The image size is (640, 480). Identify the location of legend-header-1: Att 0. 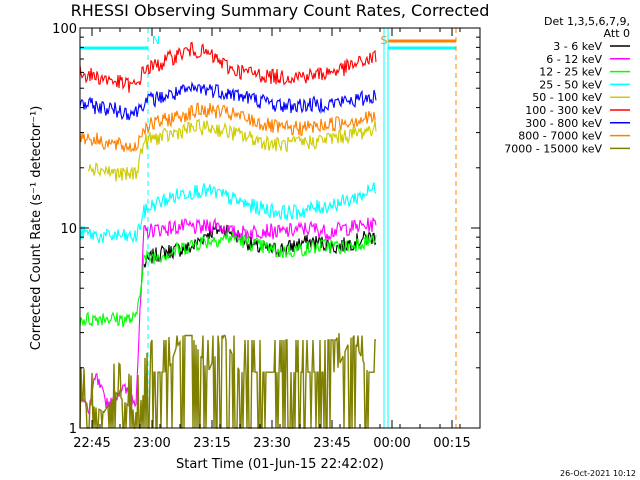
(617, 33).